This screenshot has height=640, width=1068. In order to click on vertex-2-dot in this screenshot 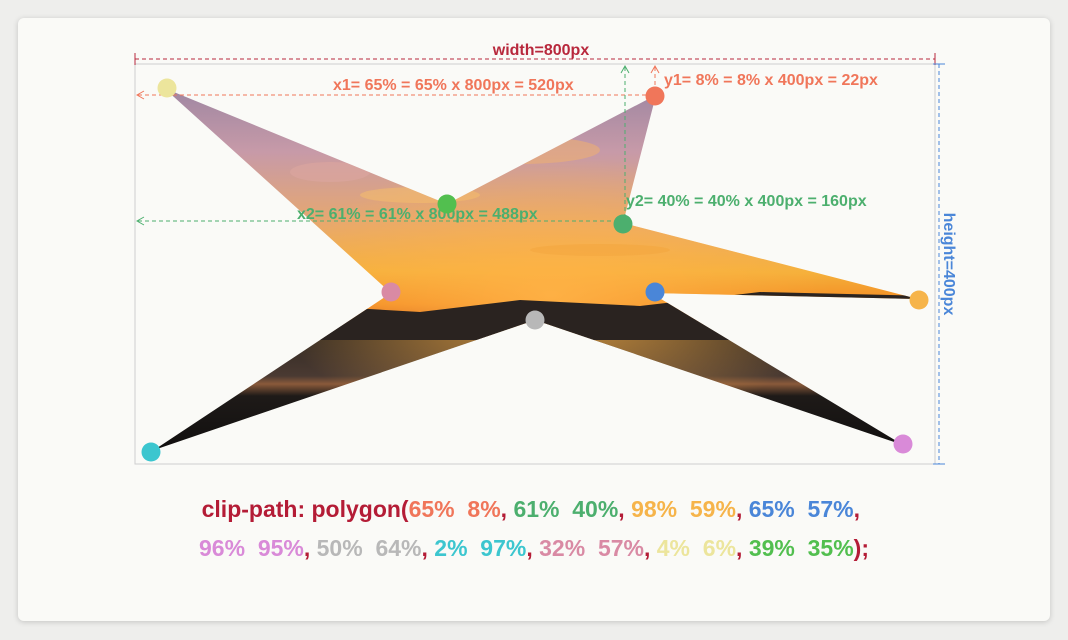, I will do `click(623, 224)`.